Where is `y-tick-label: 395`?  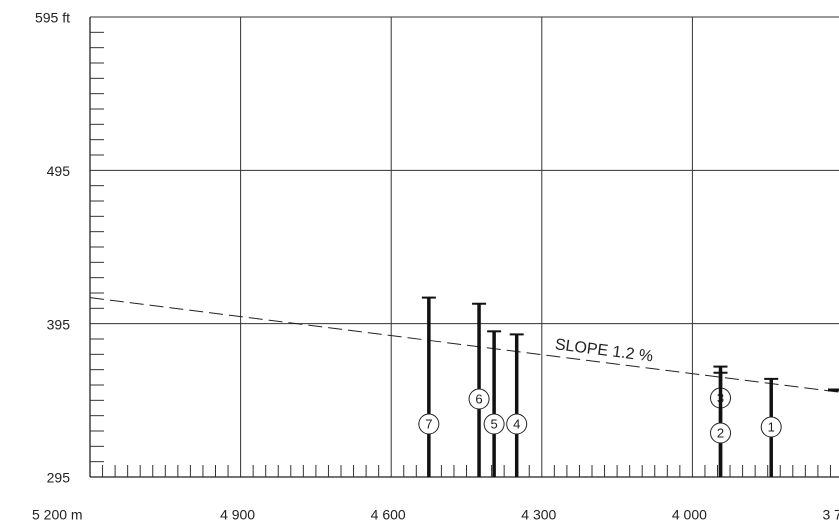
y-tick-label: 395 is located at coordinates (59, 324).